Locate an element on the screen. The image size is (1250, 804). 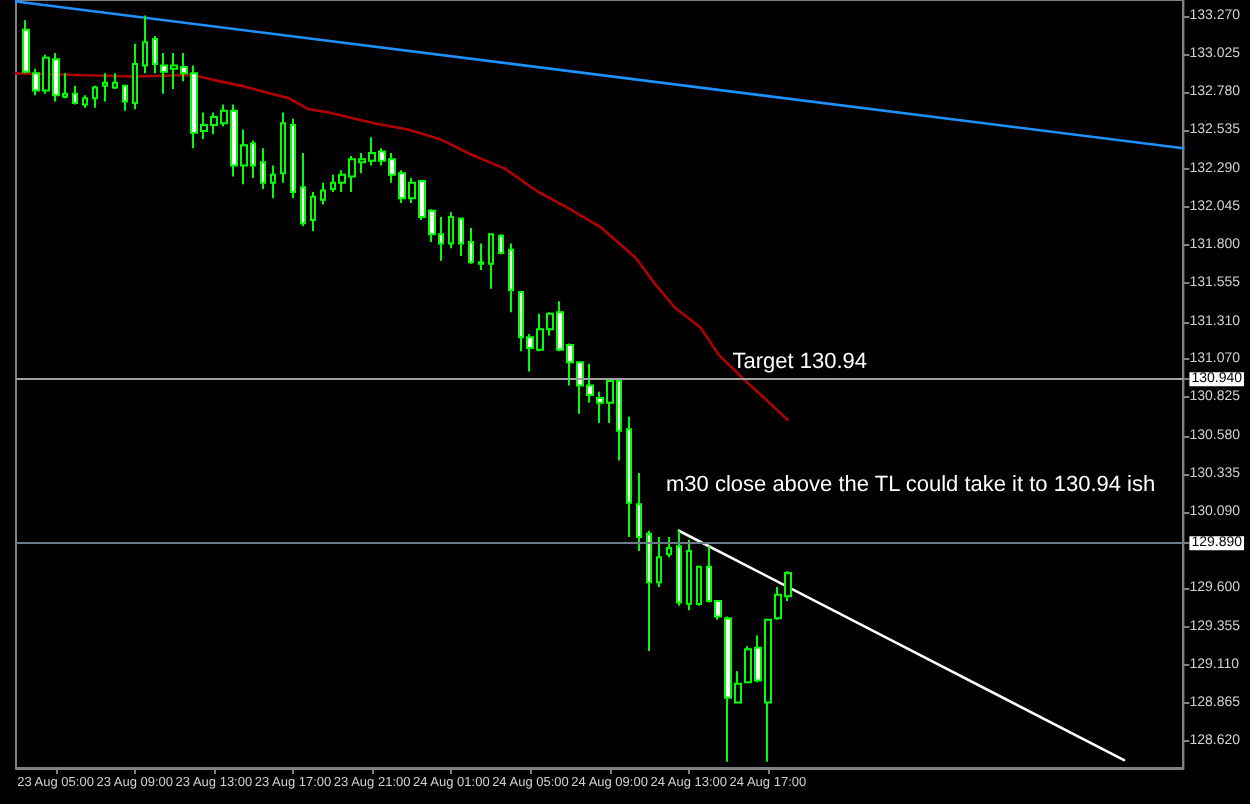
annotation: m30 close above the TL could take it to 130.94 ish is located at coordinates (911, 485).